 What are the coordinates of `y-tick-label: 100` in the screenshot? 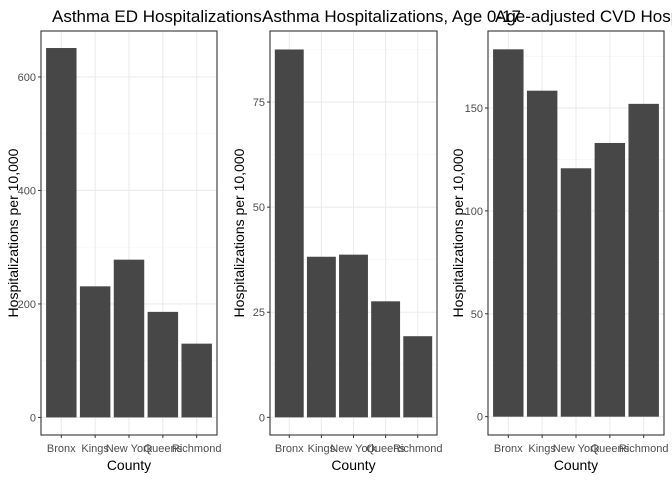 It's located at (474, 212).